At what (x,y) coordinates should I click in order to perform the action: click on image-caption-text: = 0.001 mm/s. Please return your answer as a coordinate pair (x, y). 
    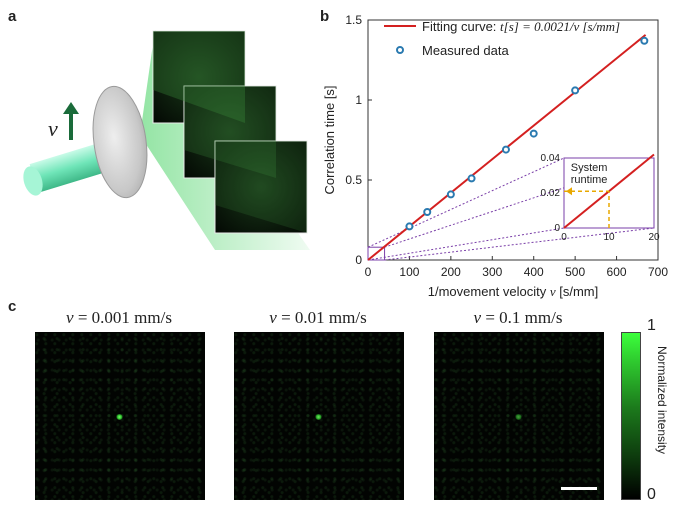
    Looking at the image, I should click on (122, 317).